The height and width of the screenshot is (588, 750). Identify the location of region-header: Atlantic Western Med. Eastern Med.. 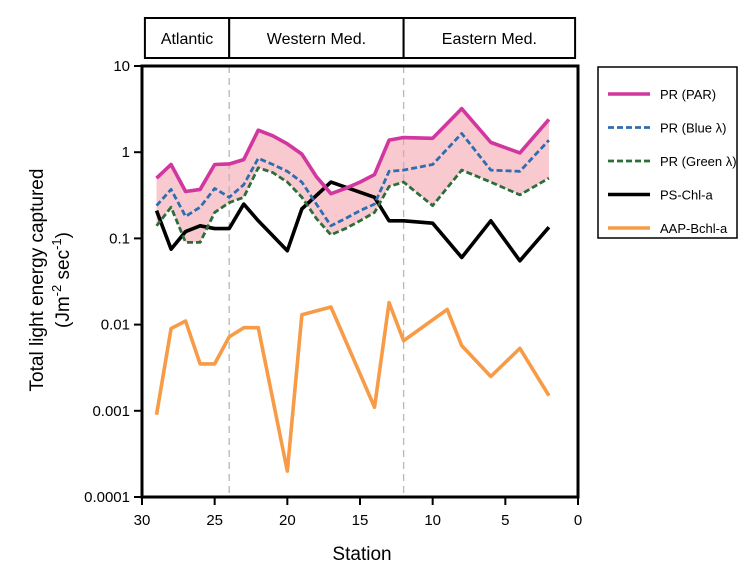
(360, 38).